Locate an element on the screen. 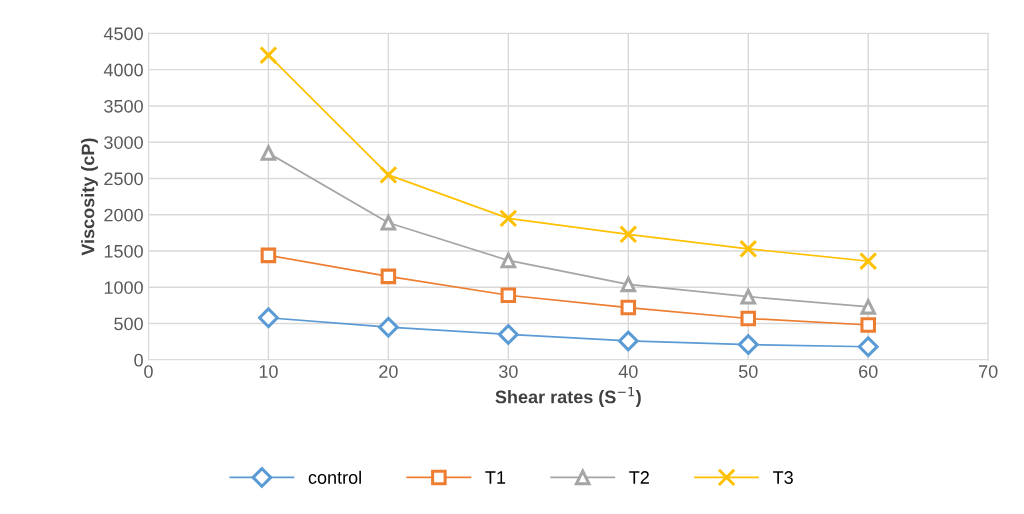 Image resolution: width=1024 pixels, height=514 pixels. x-tick-label: 10 is located at coordinates (268, 371).